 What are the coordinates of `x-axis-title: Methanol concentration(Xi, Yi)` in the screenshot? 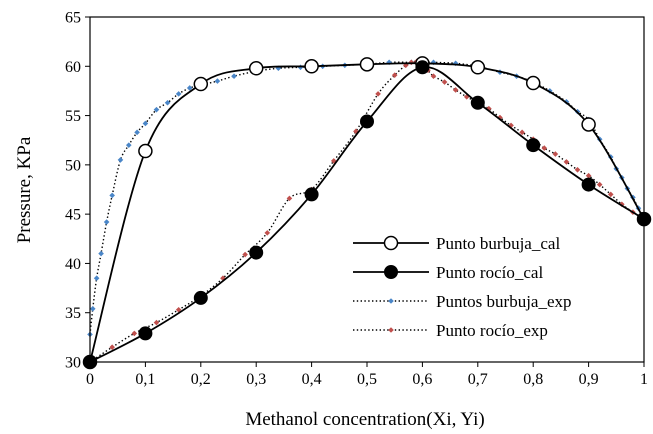 It's located at (364, 419).